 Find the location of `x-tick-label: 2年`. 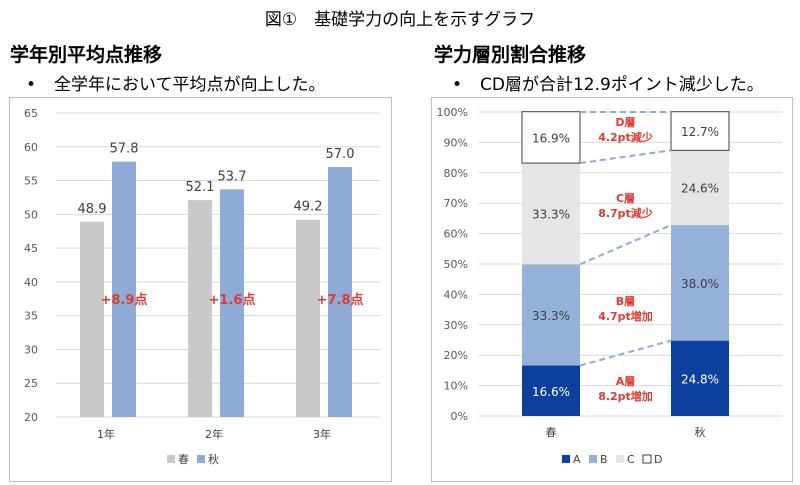

x-tick-label: 2年 is located at coordinates (214, 434).